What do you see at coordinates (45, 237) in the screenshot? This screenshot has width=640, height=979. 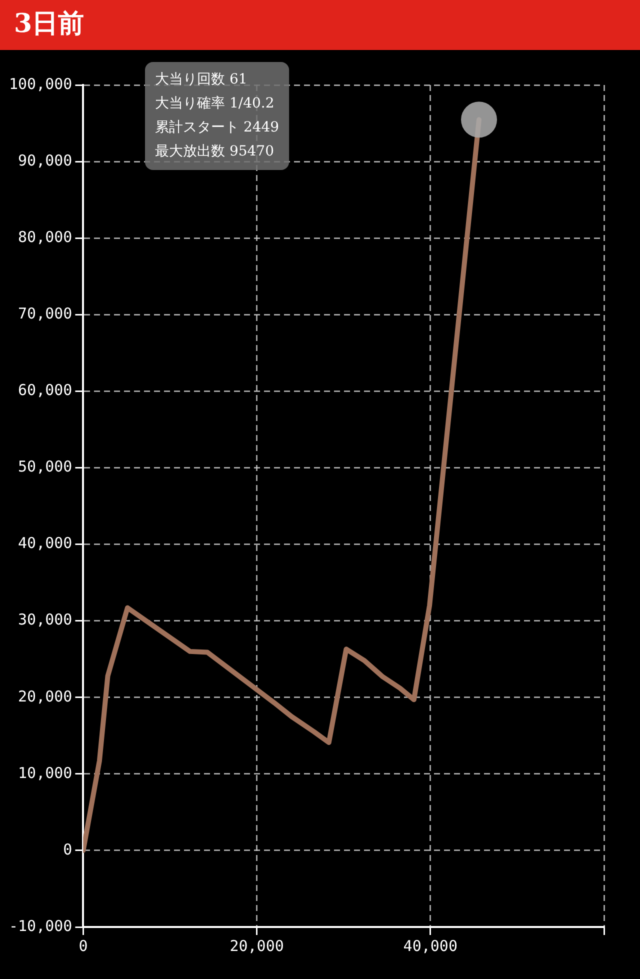 I see `y-tick-label: 80,000` at bounding box center [45, 237].